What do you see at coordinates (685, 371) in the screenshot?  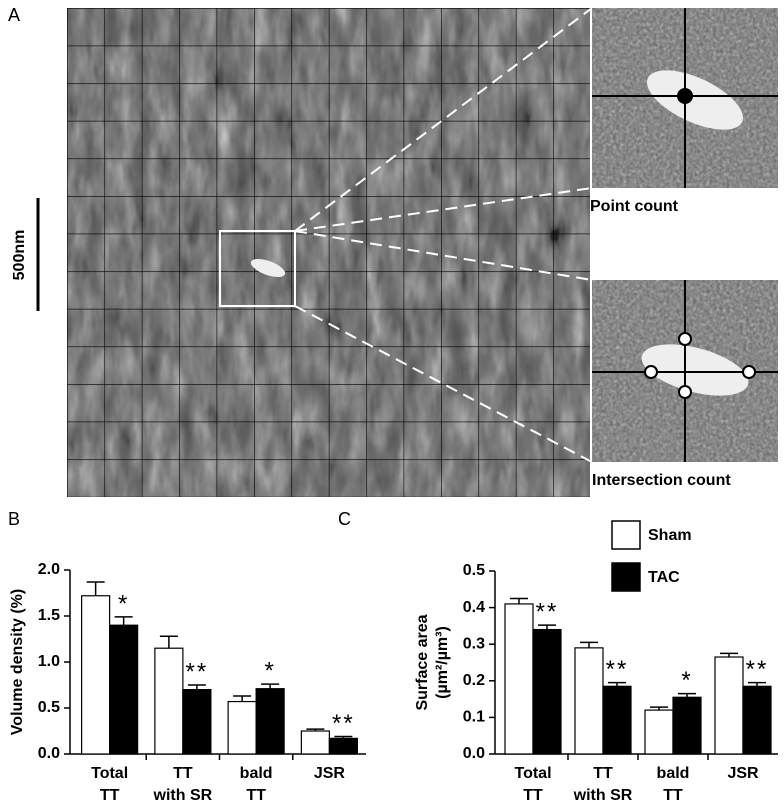 I see `inset-intersection` at bounding box center [685, 371].